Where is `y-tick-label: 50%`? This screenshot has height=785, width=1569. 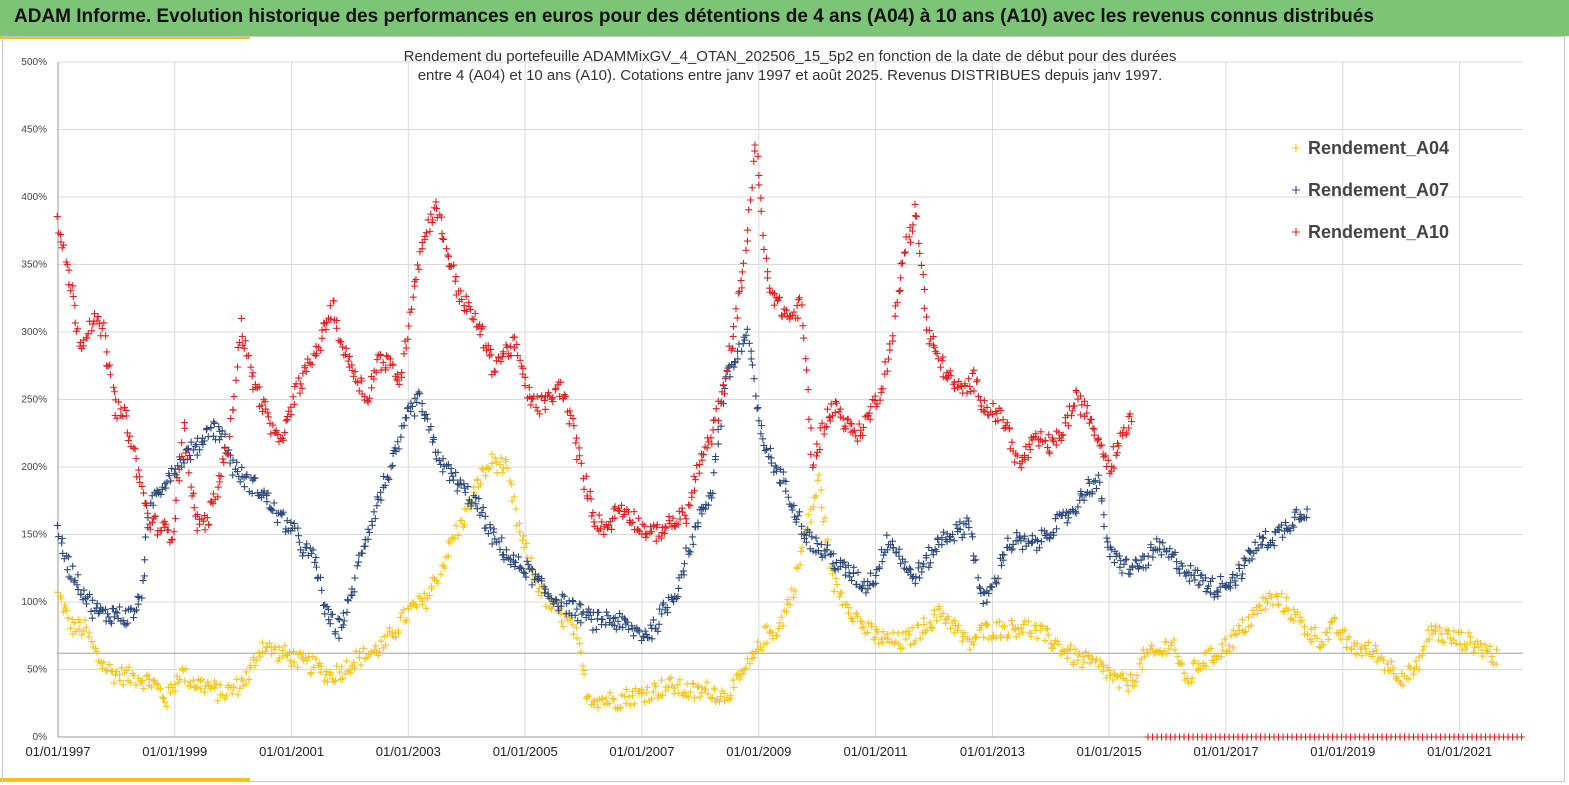
y-tick-label: 50% is located at coordinates (37, 670).